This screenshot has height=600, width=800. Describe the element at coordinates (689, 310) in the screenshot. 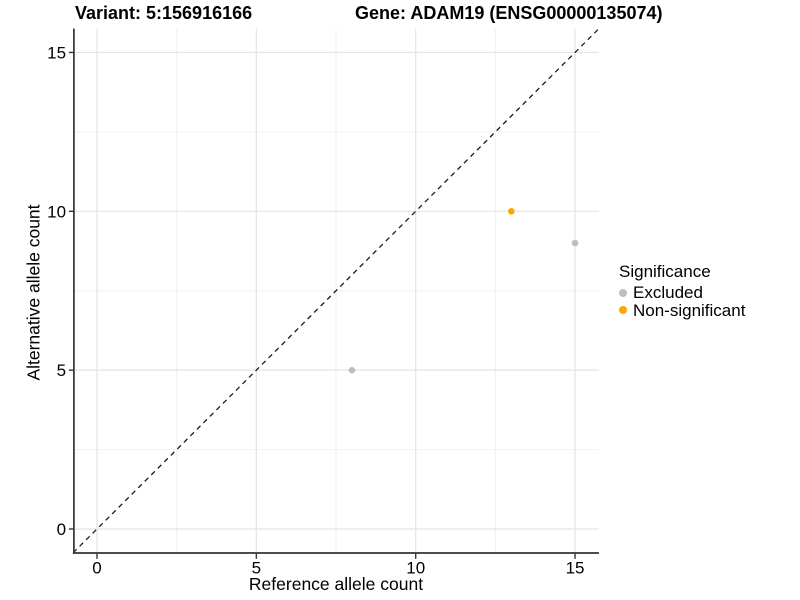

I see `legend-label-non-significant: Non-significant` at that location.